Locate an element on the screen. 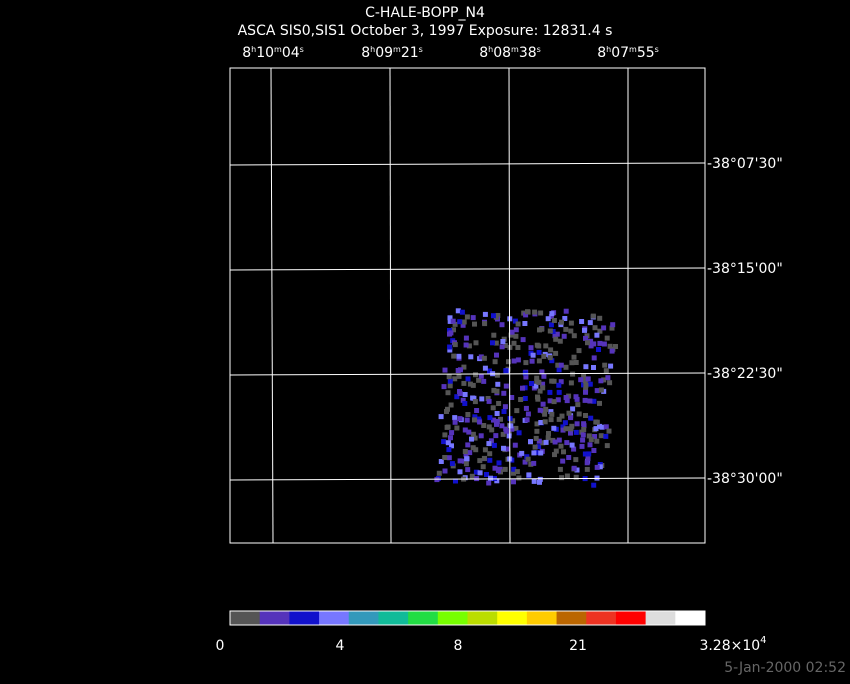 This screenshot has height=684, width=850. colorbar-label: 3.28×104 is located at coordinates (732, 644).